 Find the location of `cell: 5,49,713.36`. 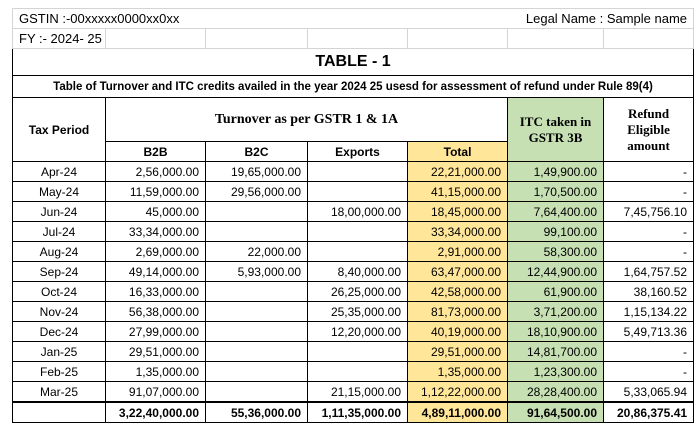

cell: 5,49,713.36 is located at coordinates (649, 331).